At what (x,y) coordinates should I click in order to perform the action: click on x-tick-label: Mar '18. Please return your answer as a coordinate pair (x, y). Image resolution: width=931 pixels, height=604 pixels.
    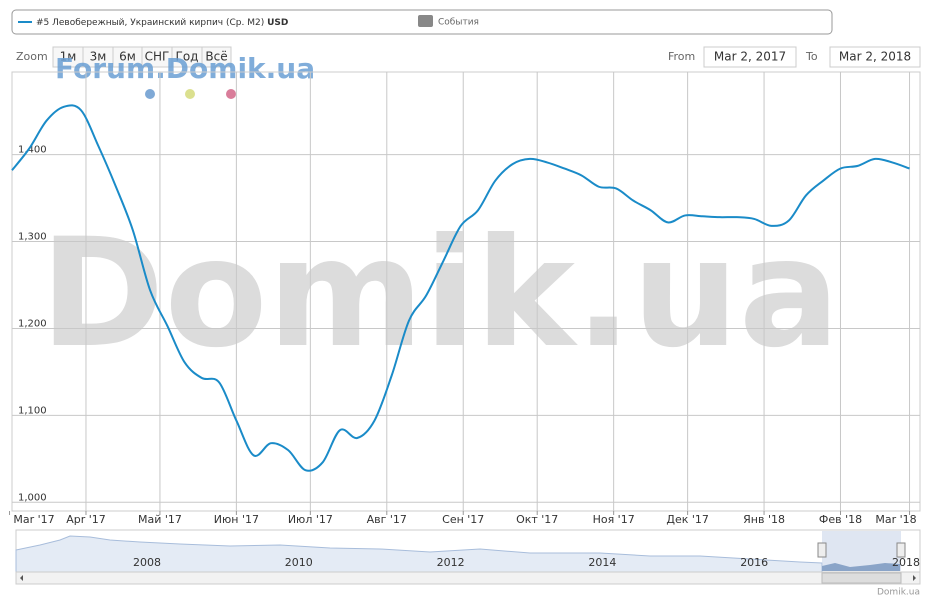
    Looking at the image, I should click on (895, 519).